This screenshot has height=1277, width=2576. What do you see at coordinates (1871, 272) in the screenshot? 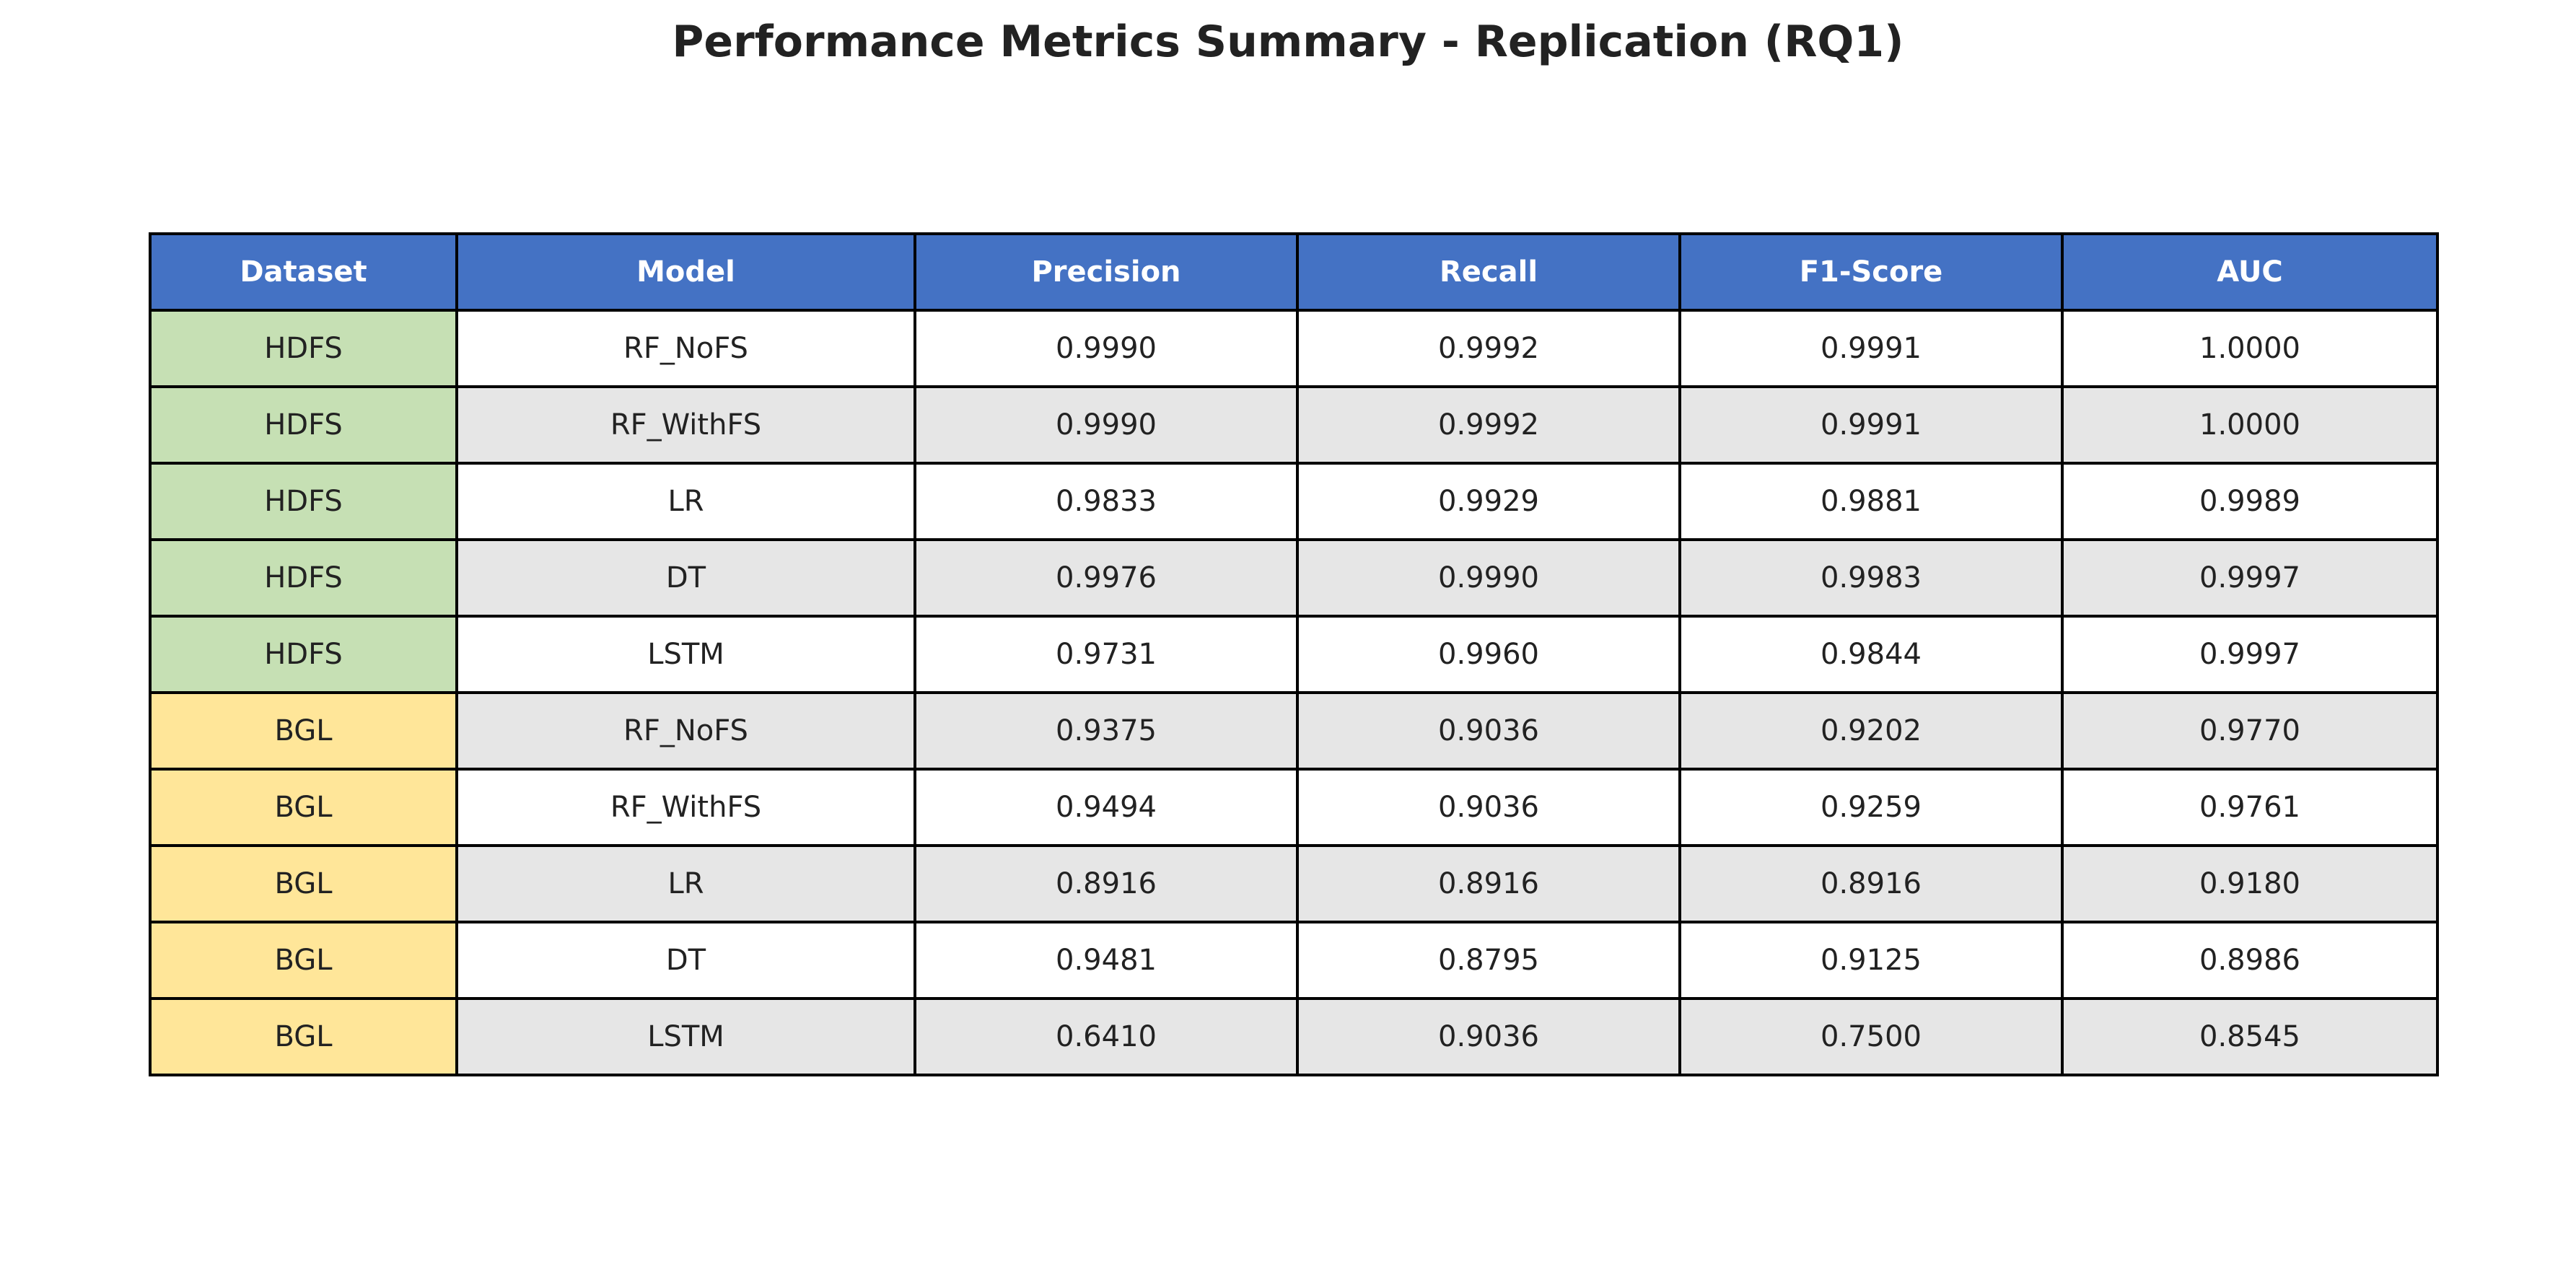
I see `header-f1-score: F1-Score` at bounding box center [1871, 272].